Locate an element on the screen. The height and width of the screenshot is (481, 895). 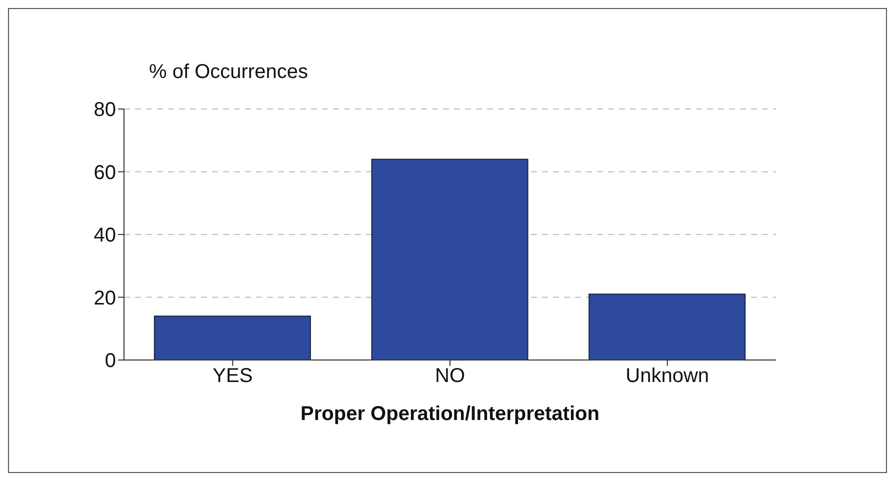
x-tick-label: YES is located at coordinates (232, 376).